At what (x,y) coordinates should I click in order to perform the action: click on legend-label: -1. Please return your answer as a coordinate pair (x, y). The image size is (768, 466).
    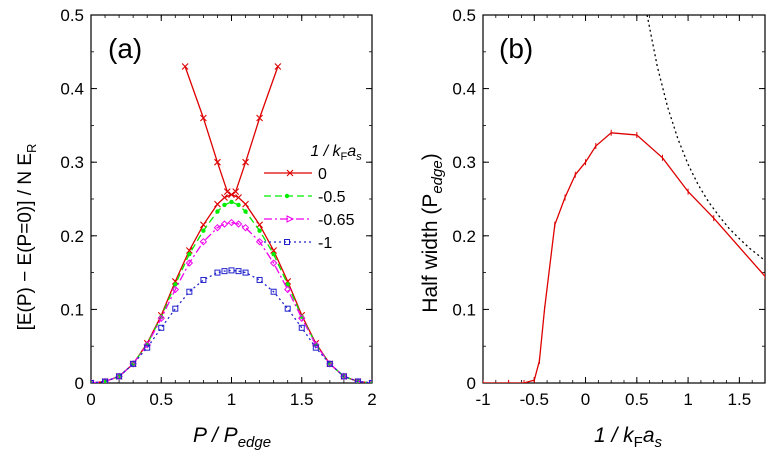
    Looking at the image, I should click on (325, 243).